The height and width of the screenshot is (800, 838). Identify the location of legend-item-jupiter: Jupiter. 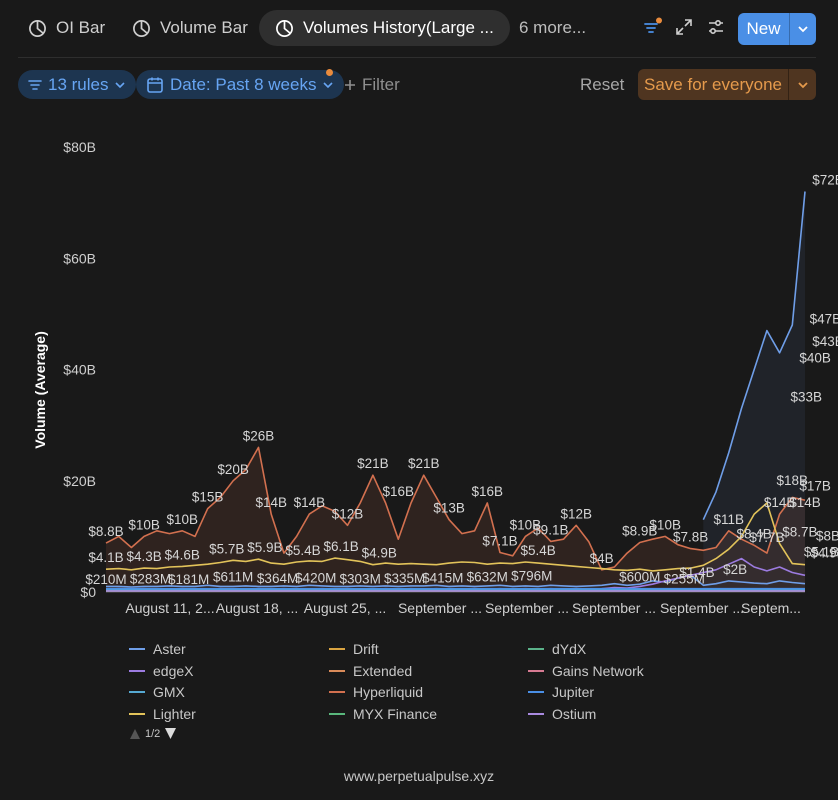
(561, 692).